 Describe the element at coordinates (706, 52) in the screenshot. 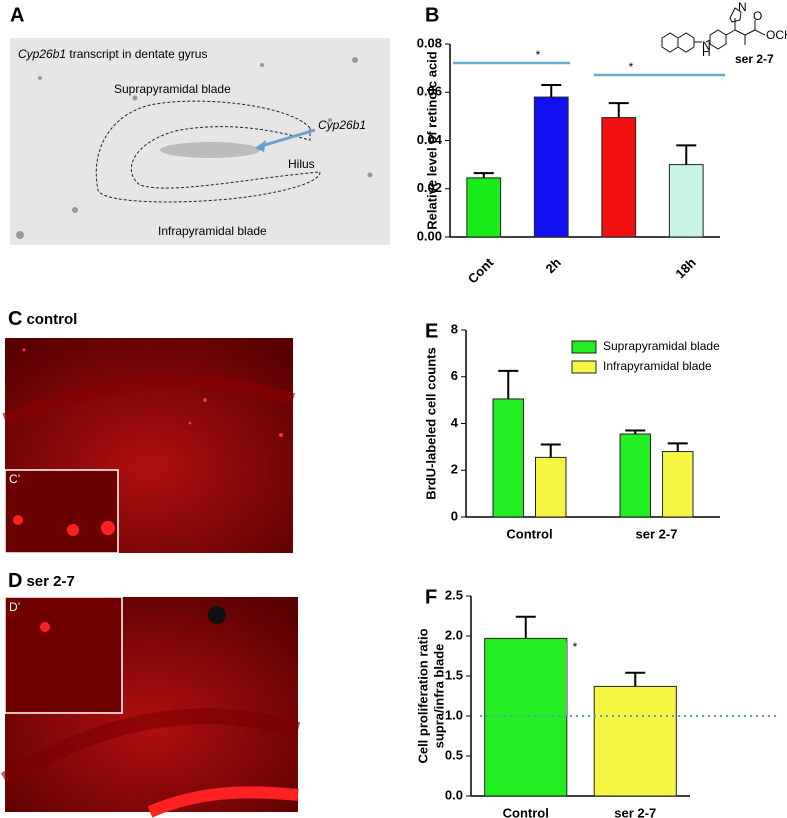

I see `atom: H` at that location.